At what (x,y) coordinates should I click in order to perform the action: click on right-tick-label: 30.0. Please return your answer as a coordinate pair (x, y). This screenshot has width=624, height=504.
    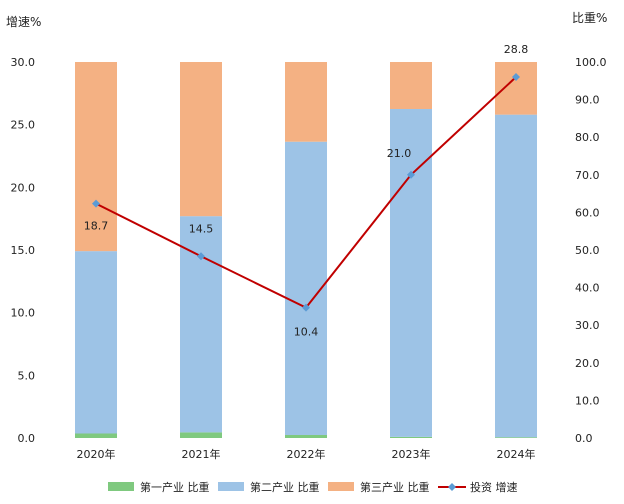
    Looking at the image, I should click on (587, 325).